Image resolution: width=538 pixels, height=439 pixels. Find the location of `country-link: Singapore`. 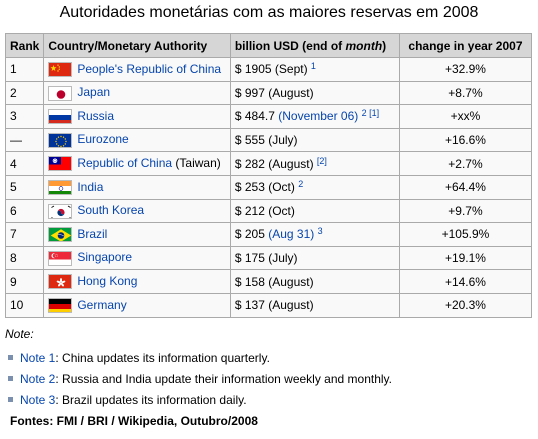

country-link: Singapore is located at coordinates (105, 257).